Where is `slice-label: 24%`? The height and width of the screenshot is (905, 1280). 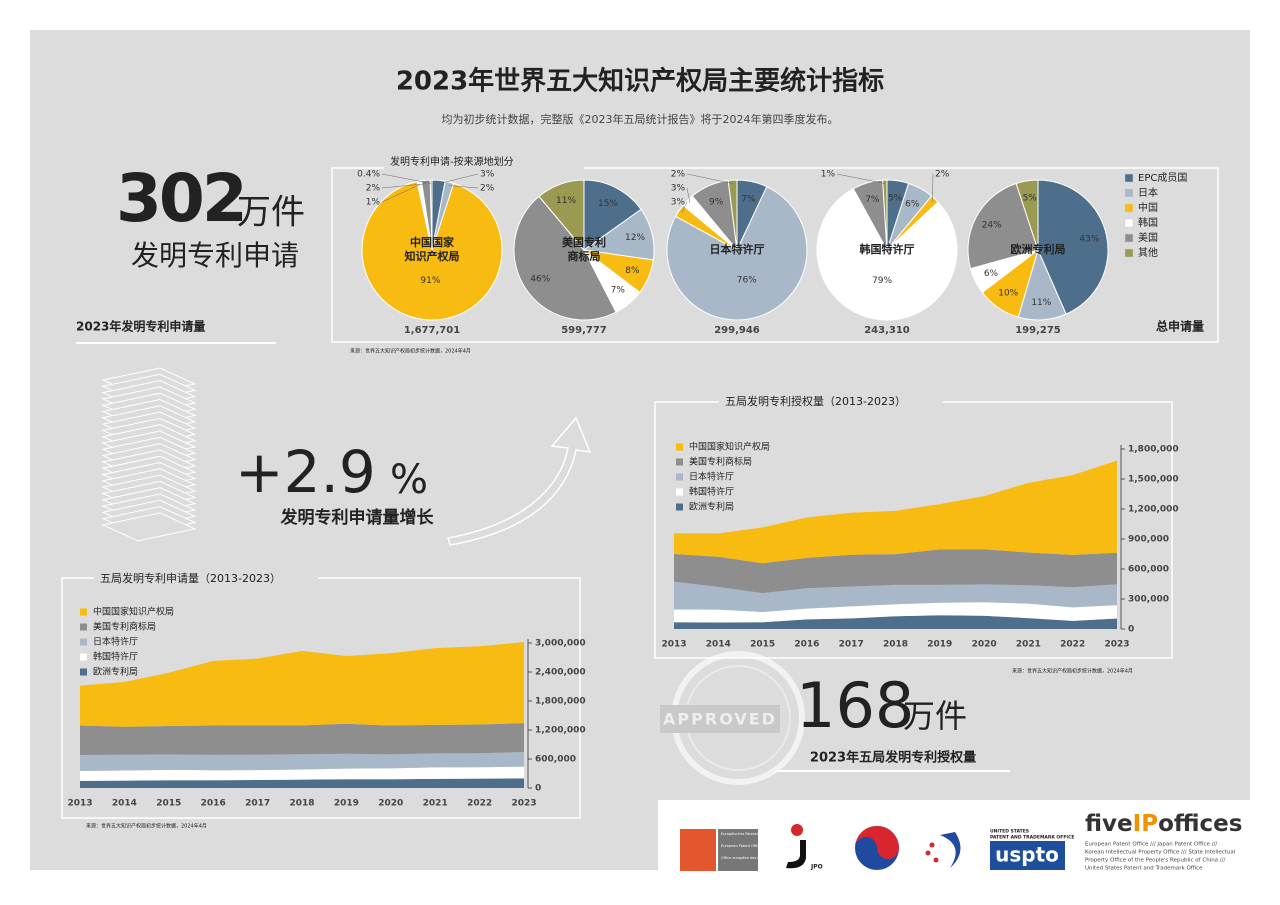 slice-label: 24% is located at coordinates (992, 226).